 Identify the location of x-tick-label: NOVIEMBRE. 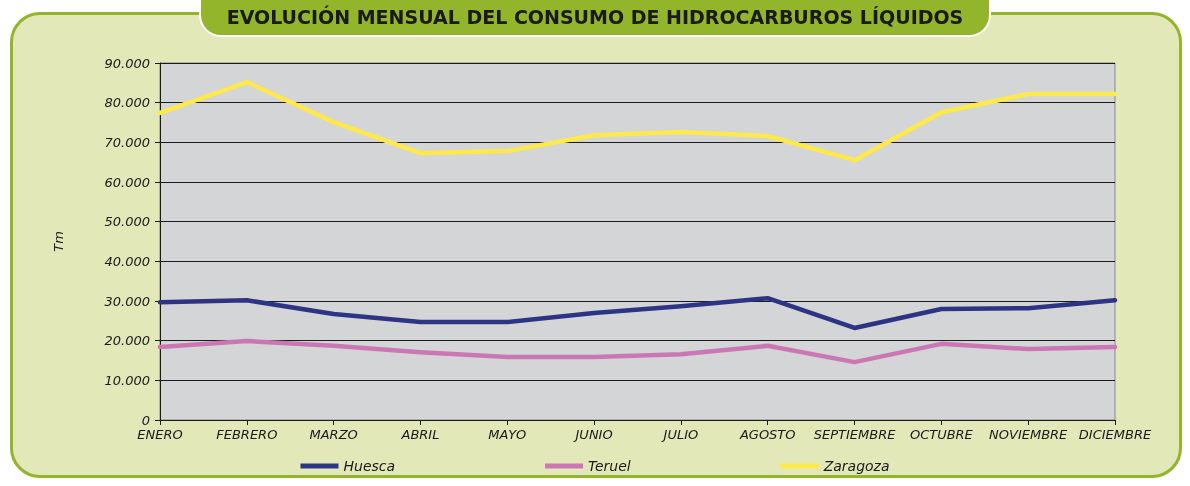
(1029, 434).